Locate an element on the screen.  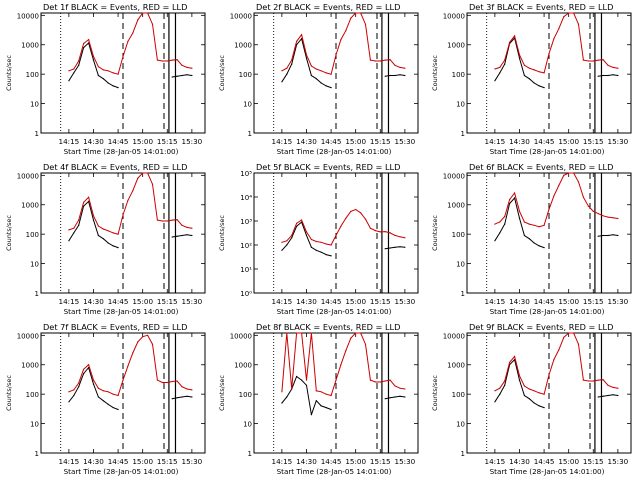
events-series-line is located at coordinates (519, 62).